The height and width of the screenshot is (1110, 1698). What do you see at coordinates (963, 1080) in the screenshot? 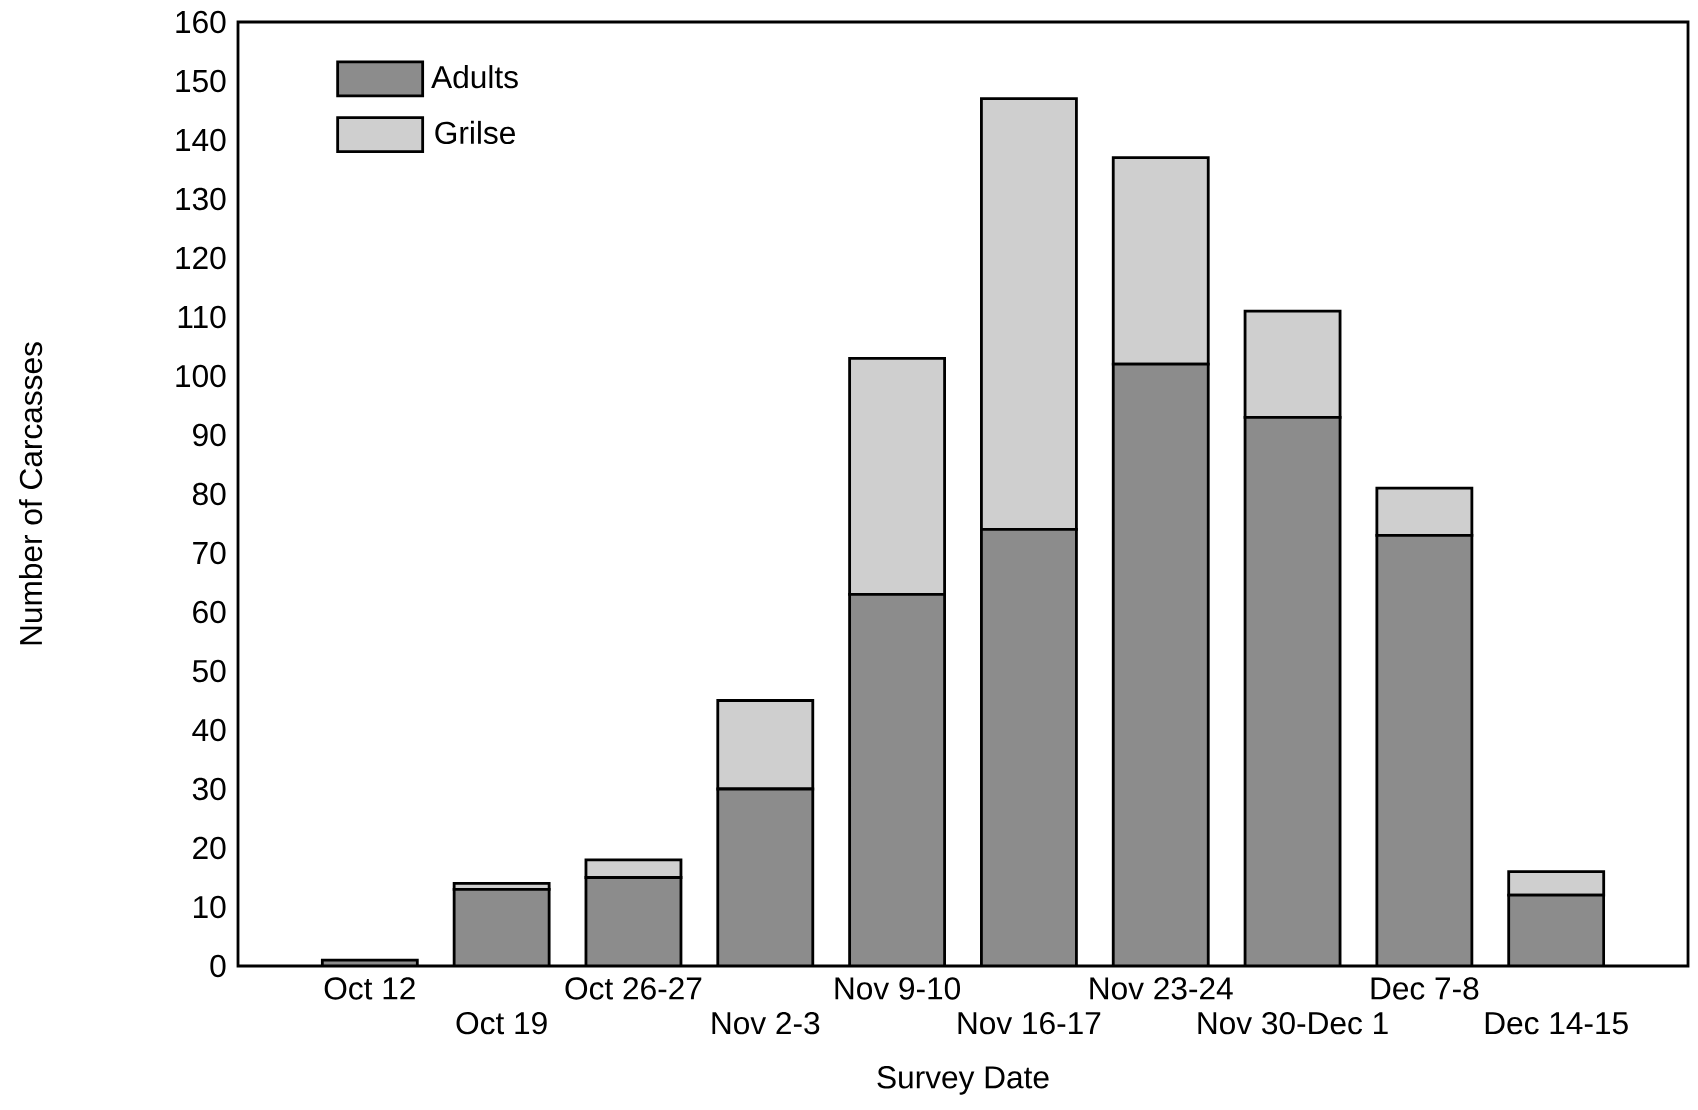
I see `x-axis-title: Survey Date` at bounding box center [963, 1080].